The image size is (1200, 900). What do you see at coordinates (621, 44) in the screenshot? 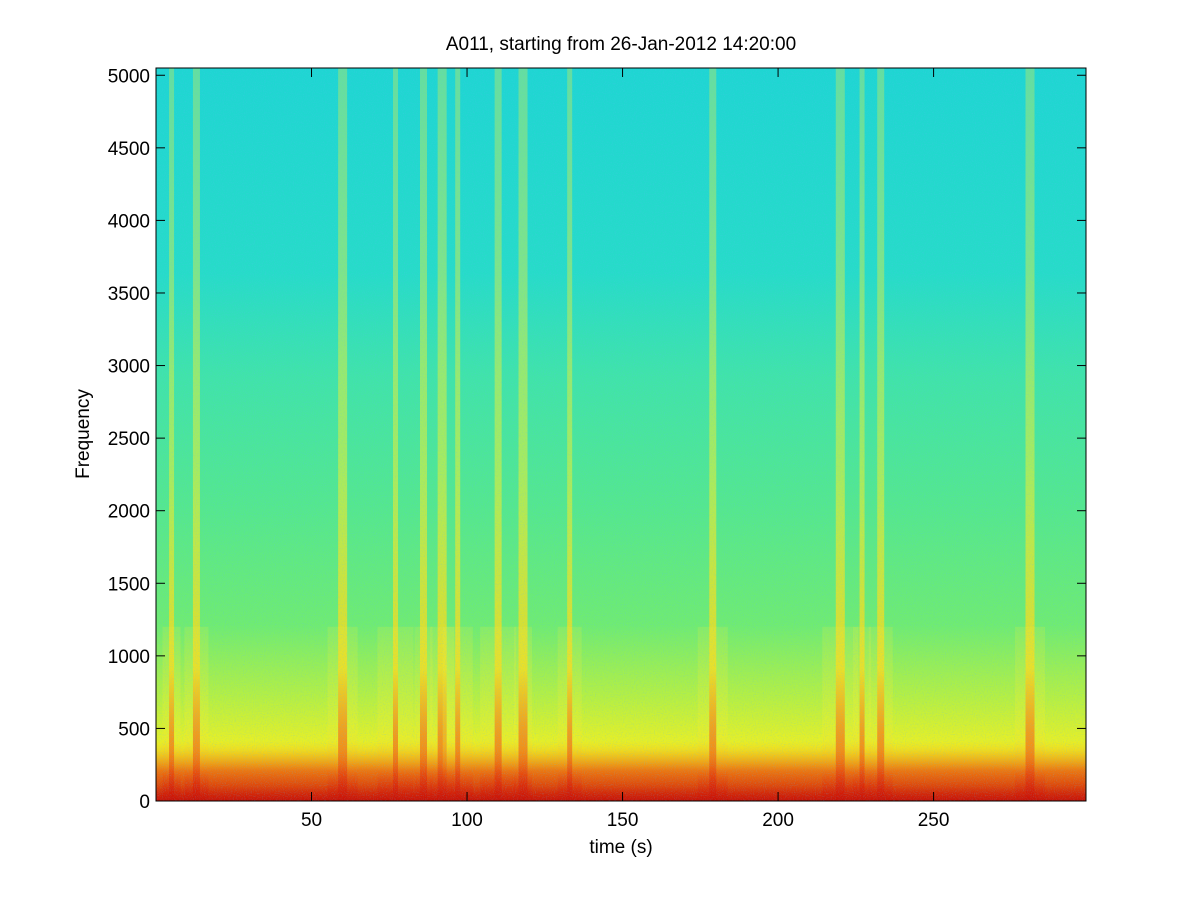
I see `chart-title: A011, starting from 26-Jan-2012 14:20:00` at bounding box center [621, 44].